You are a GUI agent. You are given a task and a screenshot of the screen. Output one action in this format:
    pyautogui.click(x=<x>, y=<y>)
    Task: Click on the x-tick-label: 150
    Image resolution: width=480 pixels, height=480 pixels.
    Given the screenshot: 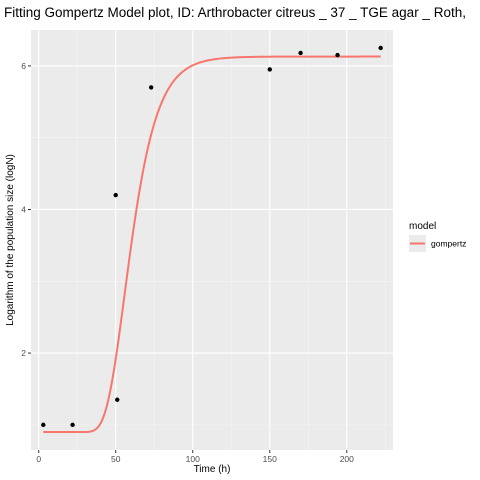 What is the action you would take?
    pyautogui.click(x=270, y=459)
    